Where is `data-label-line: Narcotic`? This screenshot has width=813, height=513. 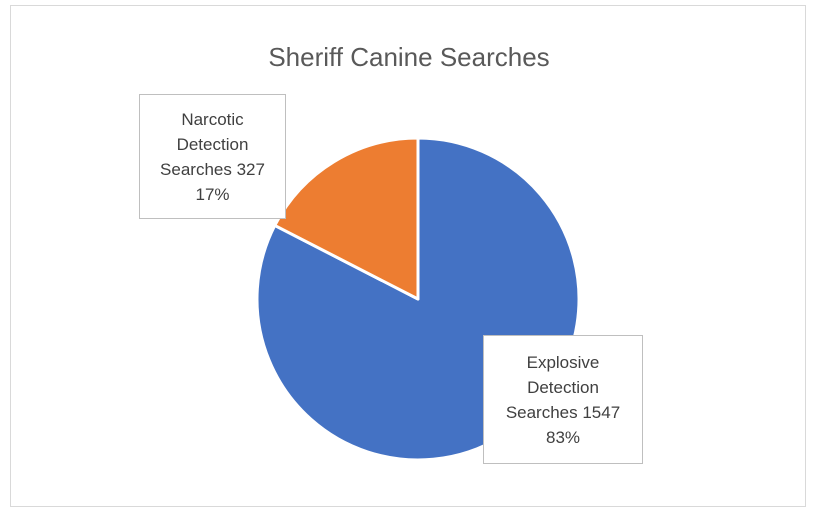
data-label-line: Narcotic is located at coordinates (212, 119).